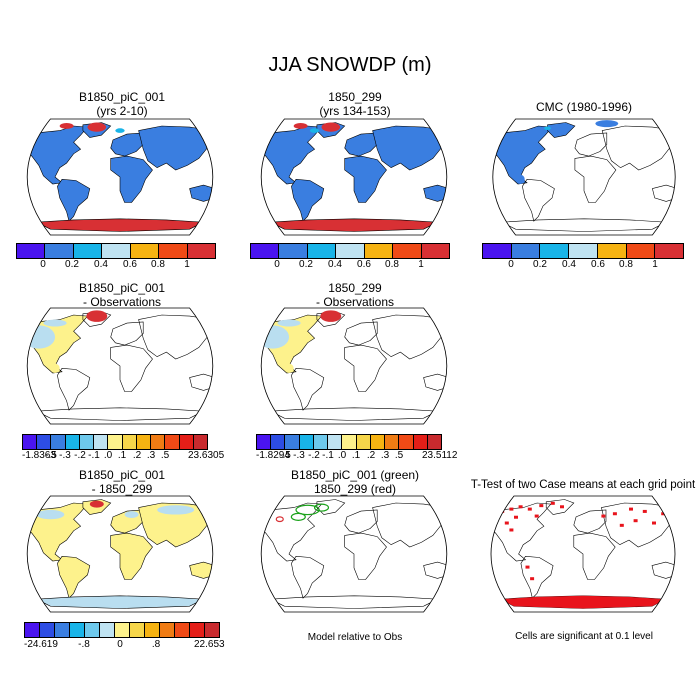 This screenshot has height=700, width=700. I want to click on colorbar-tick: -24.619, so click(41, 644).